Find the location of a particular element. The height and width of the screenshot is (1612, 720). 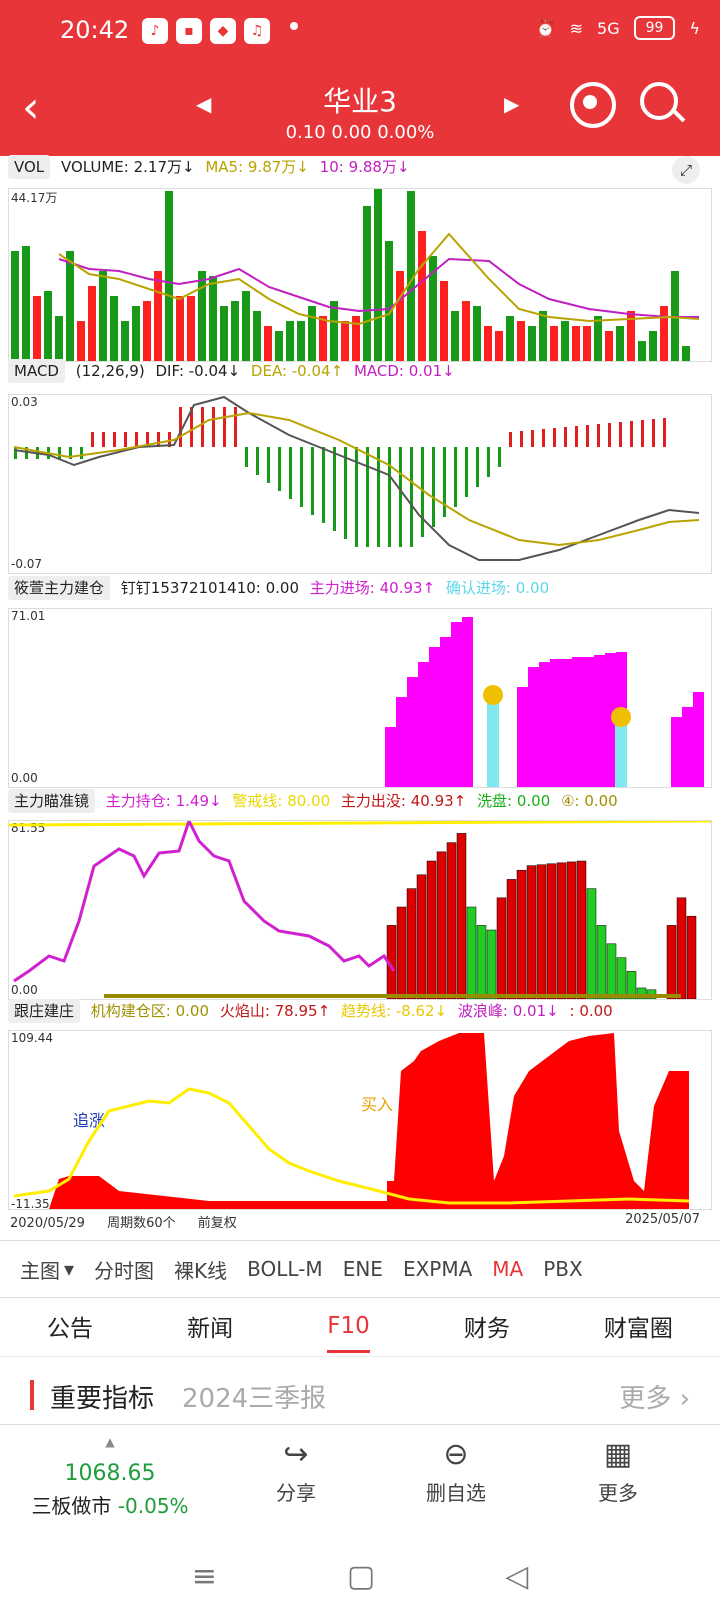

p3-scale-bottom: 0.00 is located at coordinates (24, 778).